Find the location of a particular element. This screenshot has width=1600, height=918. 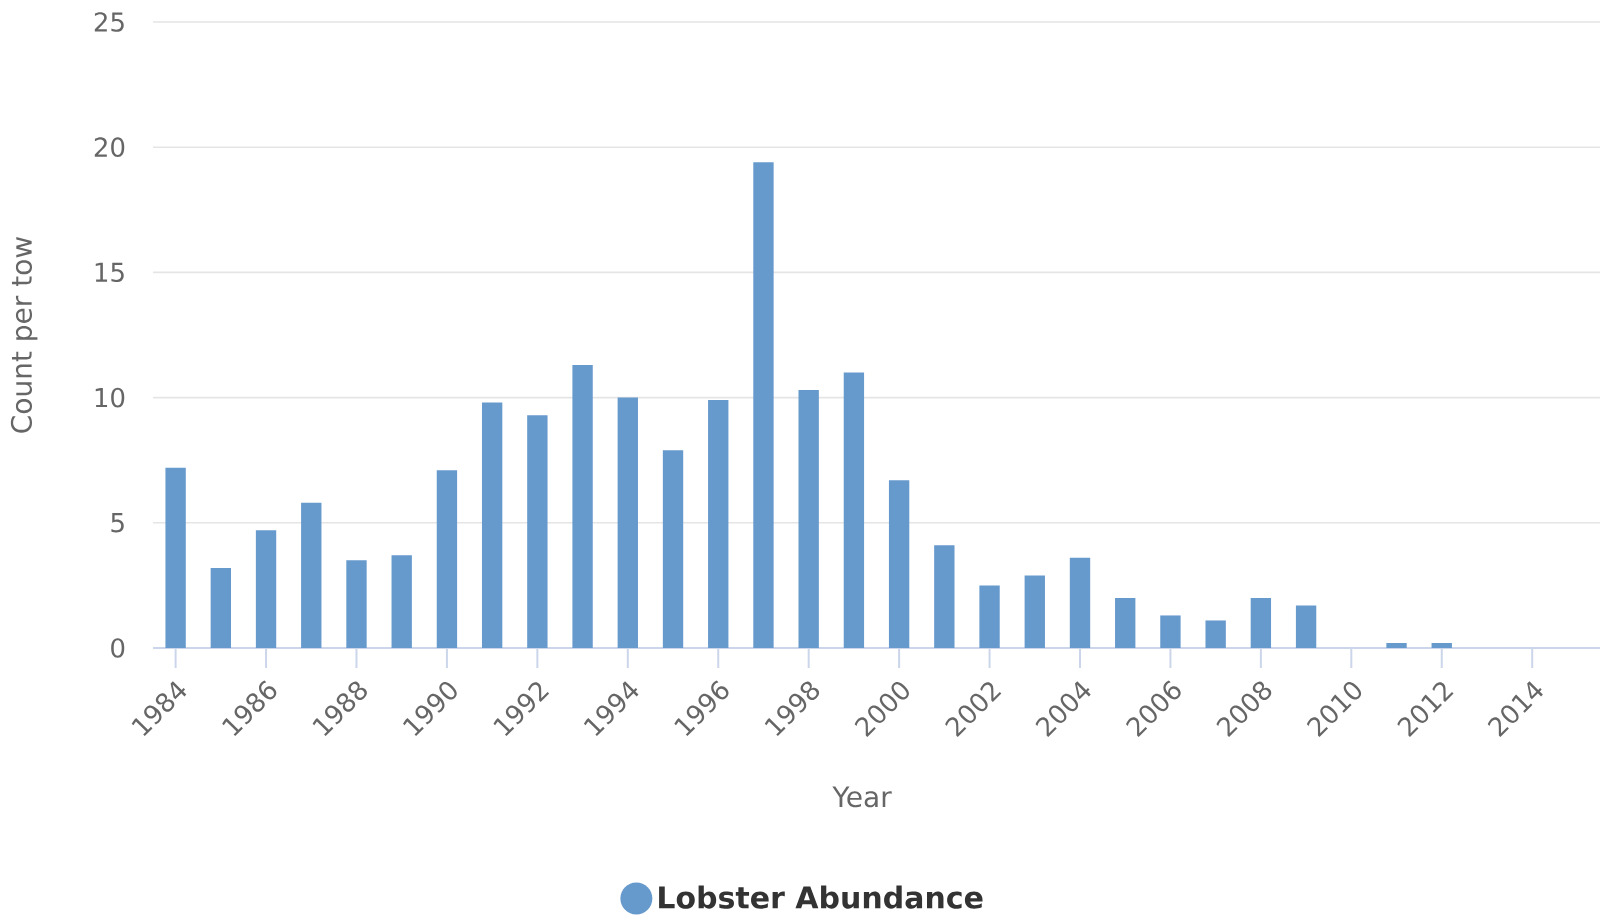

legend-label: Lobster Abundance is located at coordinates (821, 897).